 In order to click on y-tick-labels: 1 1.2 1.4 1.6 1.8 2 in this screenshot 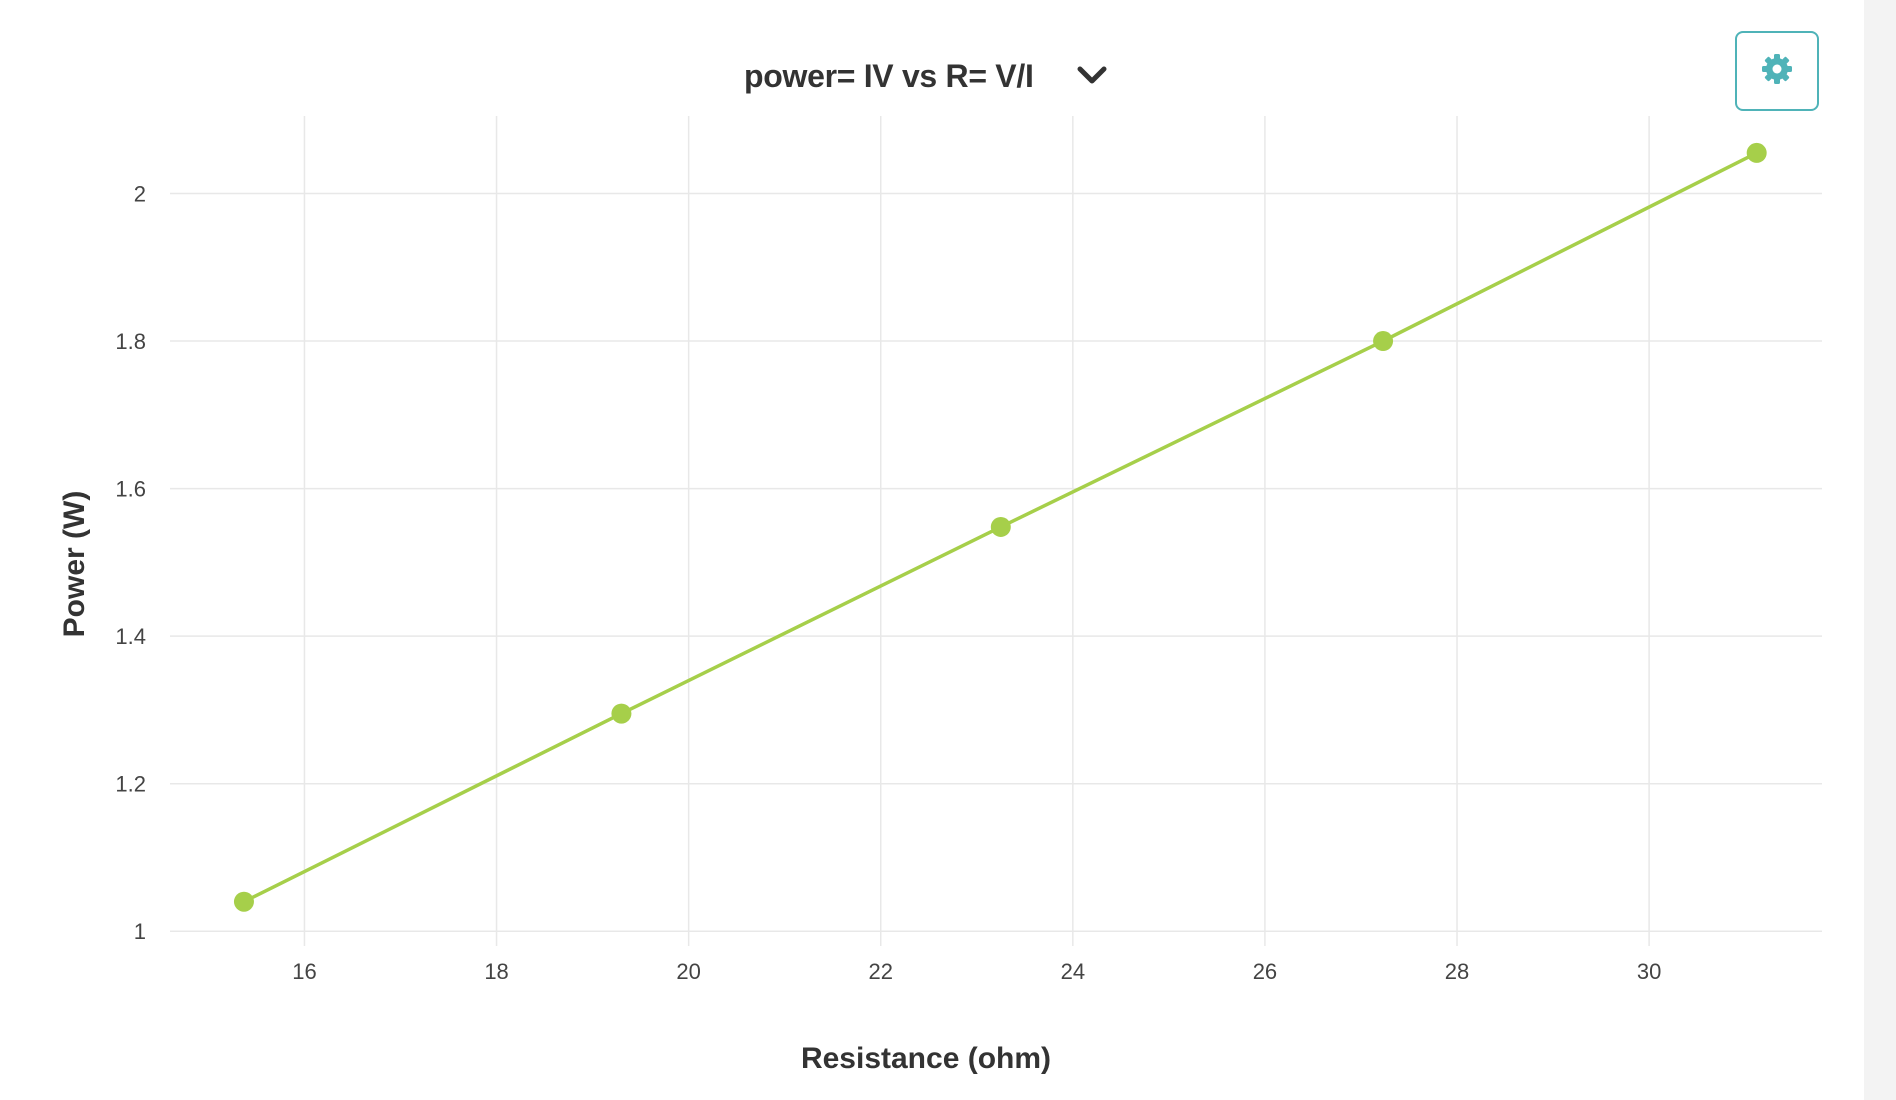, I will do `click(130, 562)`.